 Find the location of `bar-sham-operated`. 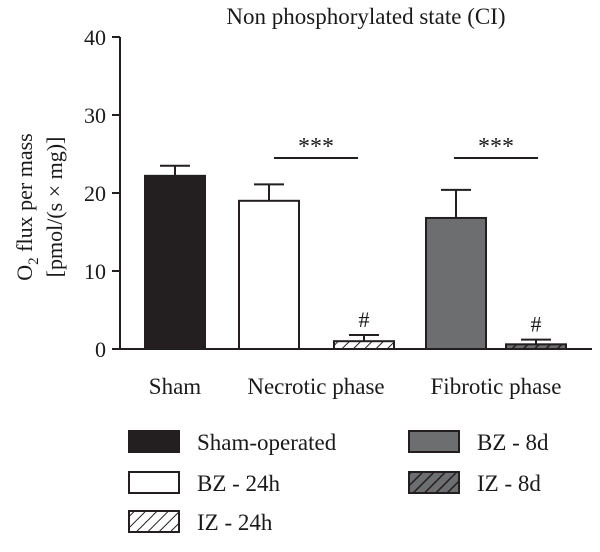

bar-sham-operated is located at coordinates (175, 262).